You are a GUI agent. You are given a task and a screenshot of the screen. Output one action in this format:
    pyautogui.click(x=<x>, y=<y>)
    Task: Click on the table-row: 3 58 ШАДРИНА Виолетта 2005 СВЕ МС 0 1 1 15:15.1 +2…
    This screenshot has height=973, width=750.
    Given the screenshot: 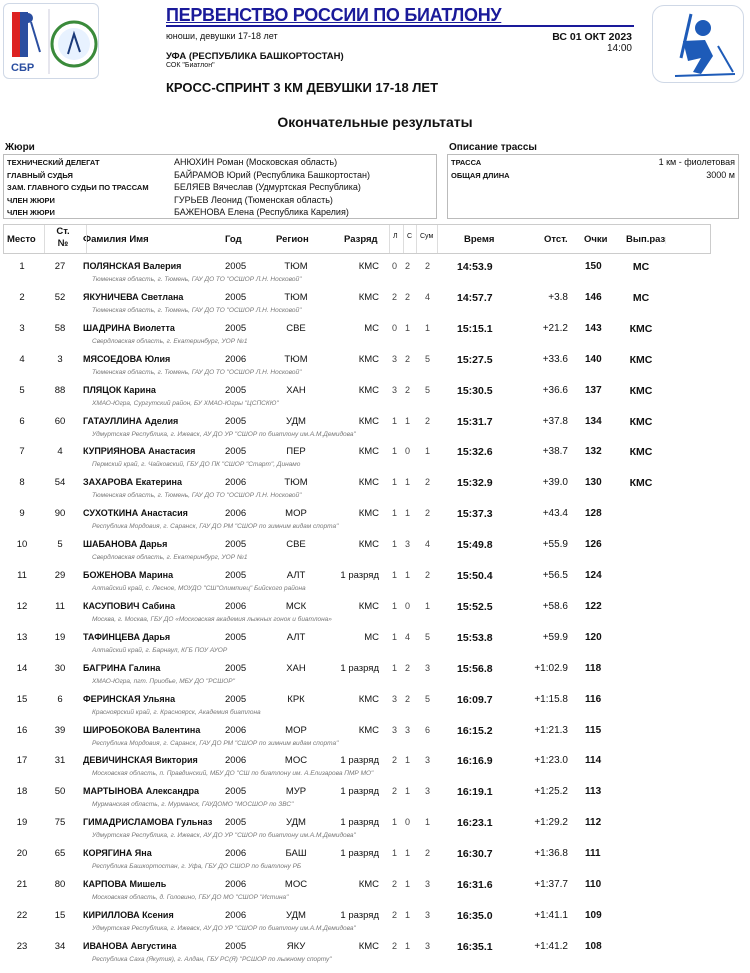 What is the action you would take?
    pyautogui.click(x=375, y=338)
    